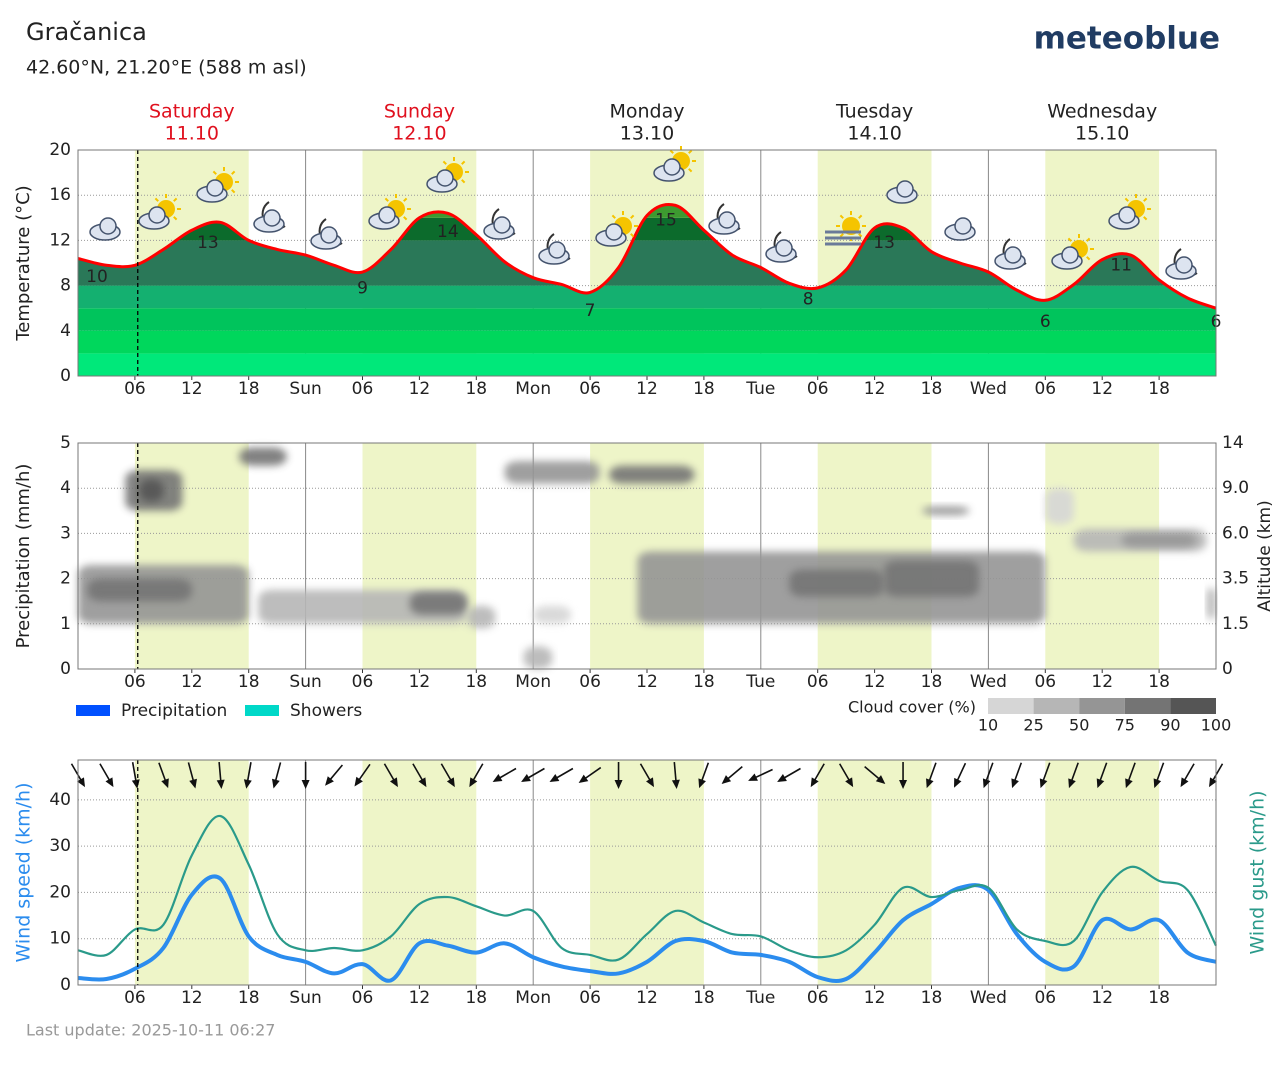  Describe the element at coordinates (362, 288) in the screenshot. I see `temp-label: 9` at that location.